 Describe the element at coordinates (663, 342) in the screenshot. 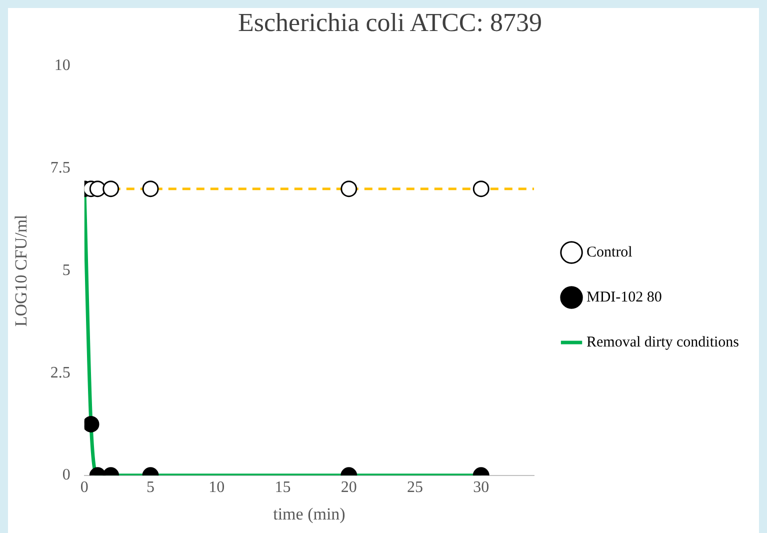

I see `legend-label: Removal dirty conditions` at that location.